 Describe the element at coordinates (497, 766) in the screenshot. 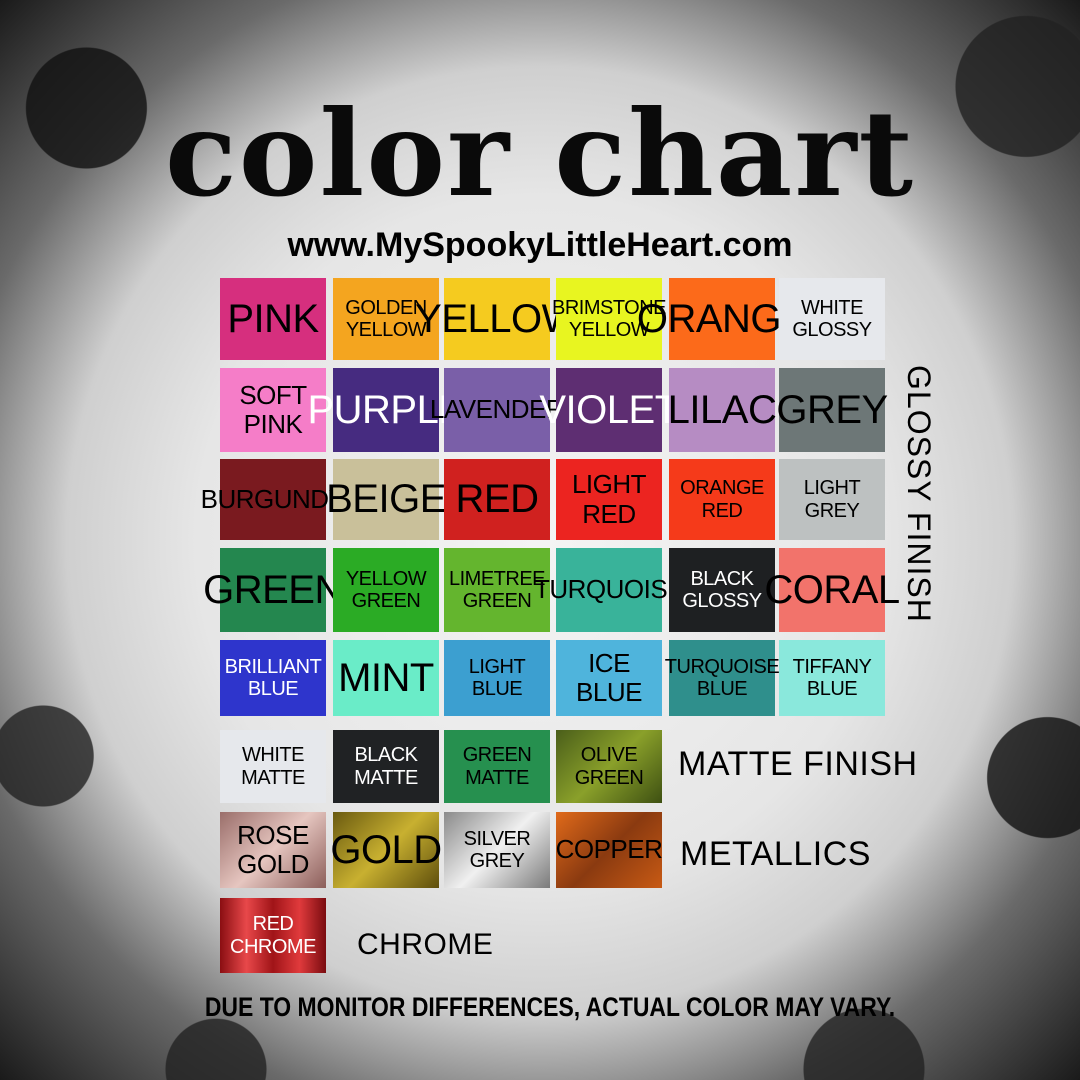

I see `color-swatch: GREEN MATTE` at that location.